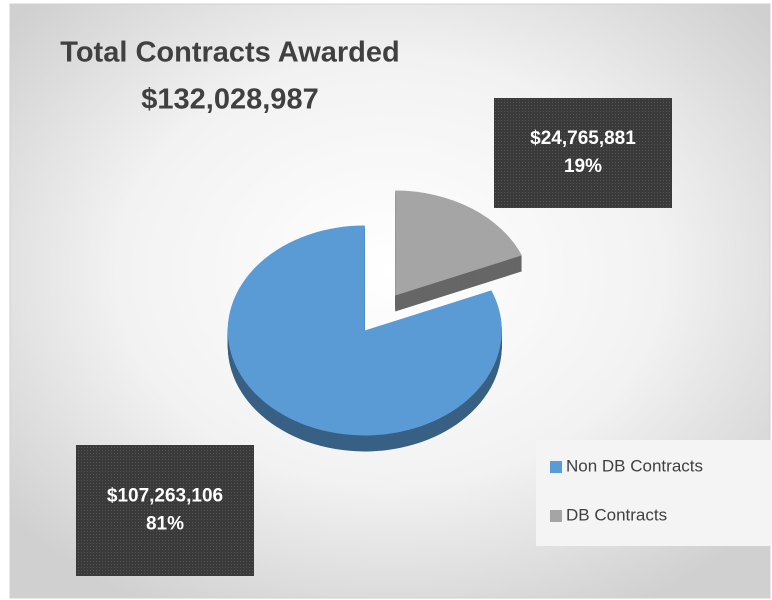  Describe the element at coordinates (616, 514) in the screenshot. I see `legend-label: DB Contracts` at that location.